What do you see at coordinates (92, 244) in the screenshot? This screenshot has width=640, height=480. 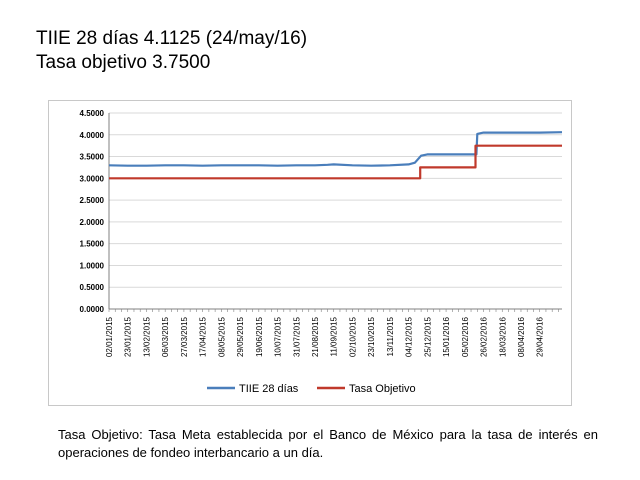 I see `y-tick-label: 1.5000` at bounding box center [92, 244].